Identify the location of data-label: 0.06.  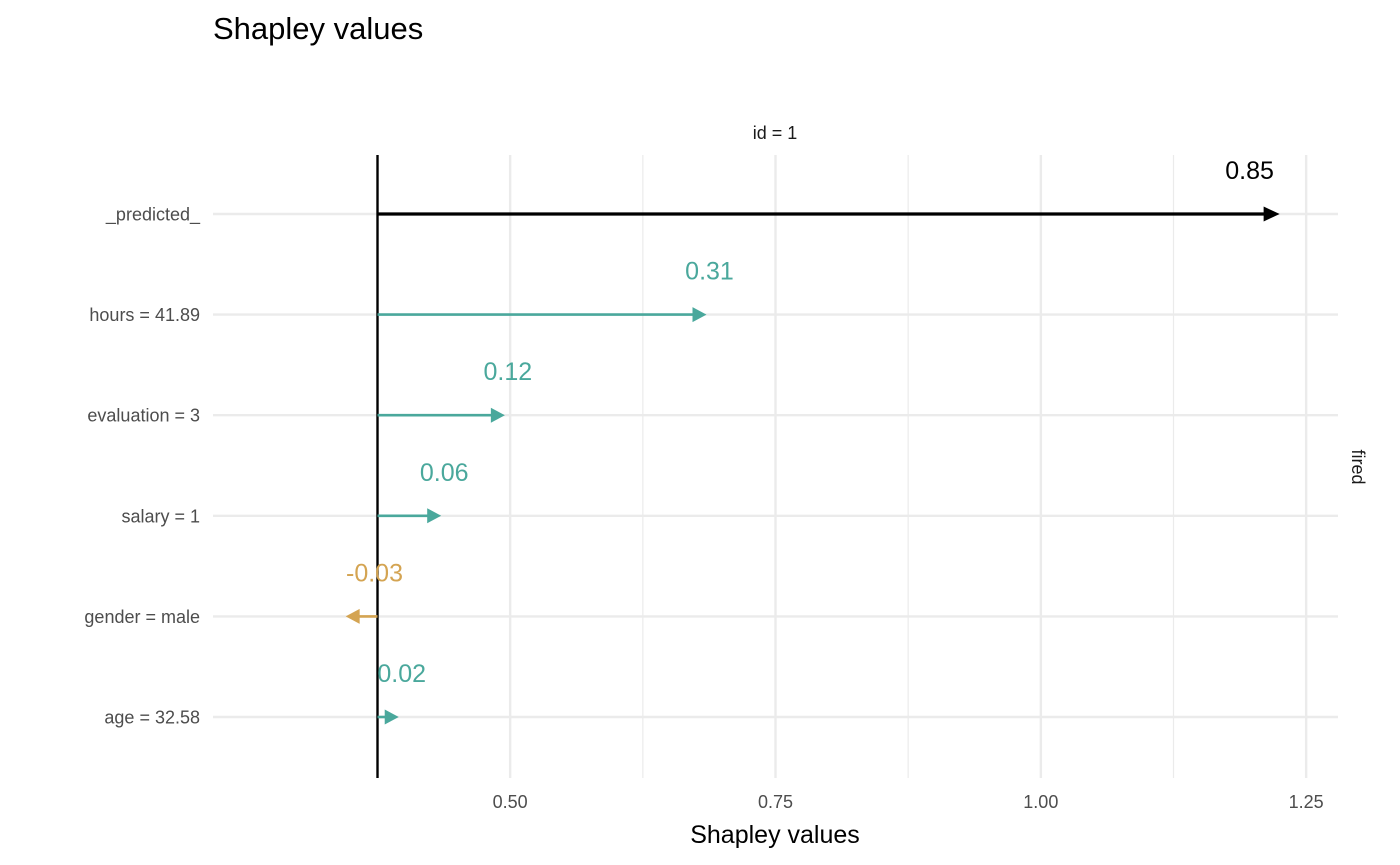
(444, 473).